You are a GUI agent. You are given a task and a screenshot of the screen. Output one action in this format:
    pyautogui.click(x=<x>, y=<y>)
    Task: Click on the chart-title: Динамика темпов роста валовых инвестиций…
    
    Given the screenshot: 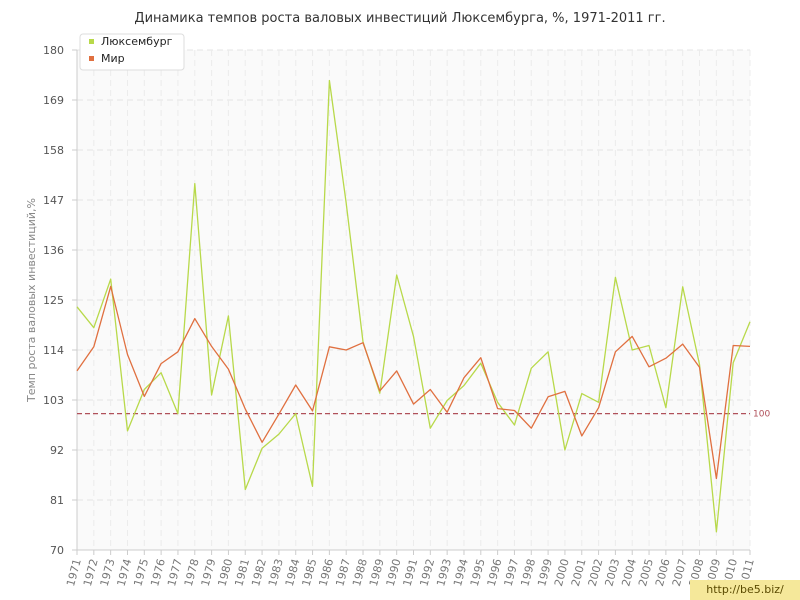 What is the action you would take?
    pyautogui.click(x=399, y=18)
    